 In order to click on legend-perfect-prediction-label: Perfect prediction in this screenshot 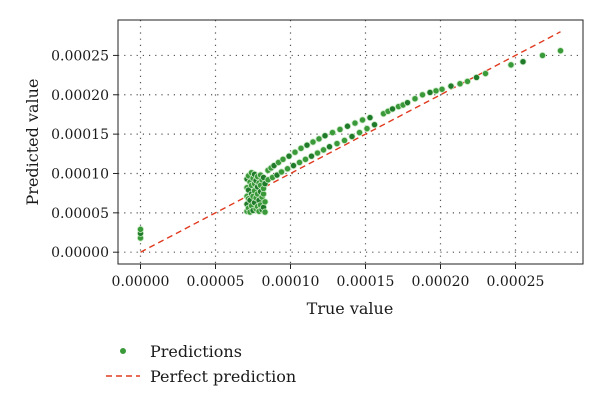, I will do `click(223, 376)`.